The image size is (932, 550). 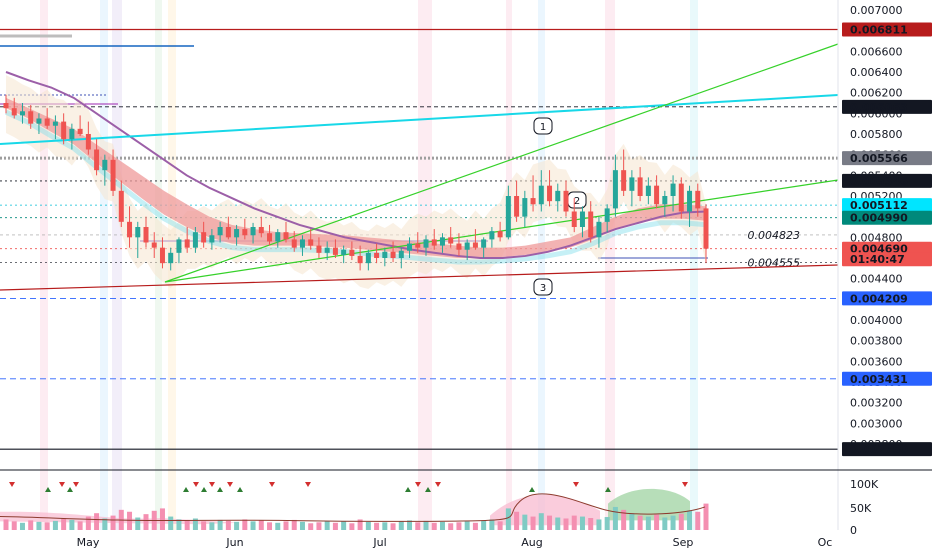 What do you see at coordinates (879, 218) in the screenshot?
I see `price-tag-label: 0.004990` at bounding box center [879, 218].